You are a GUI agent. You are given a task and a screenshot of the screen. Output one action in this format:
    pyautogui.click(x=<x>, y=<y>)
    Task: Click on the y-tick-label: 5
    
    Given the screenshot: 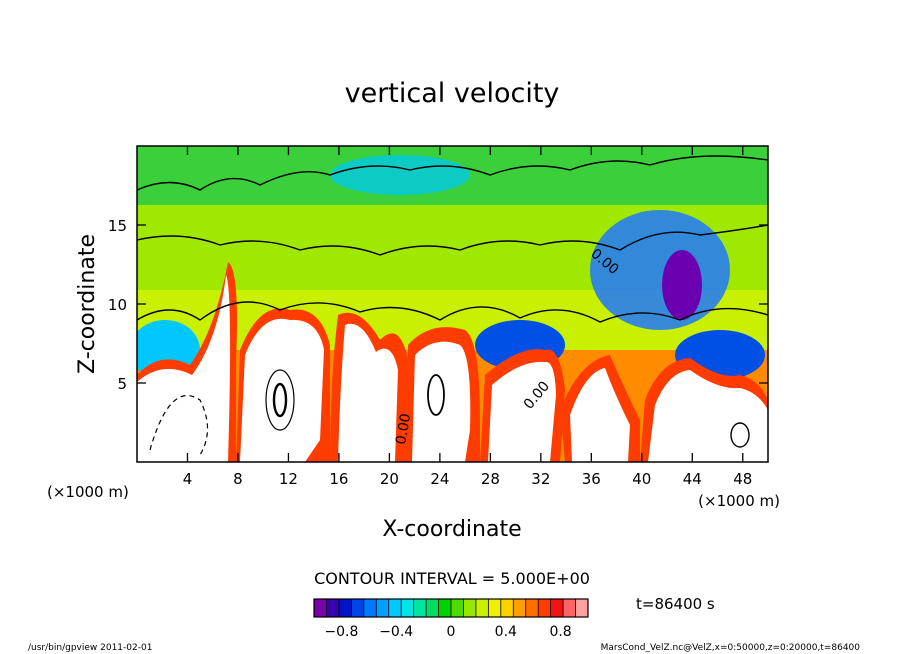 What is the action you would take?
    pyautogui.click(x=122, y=384)
    